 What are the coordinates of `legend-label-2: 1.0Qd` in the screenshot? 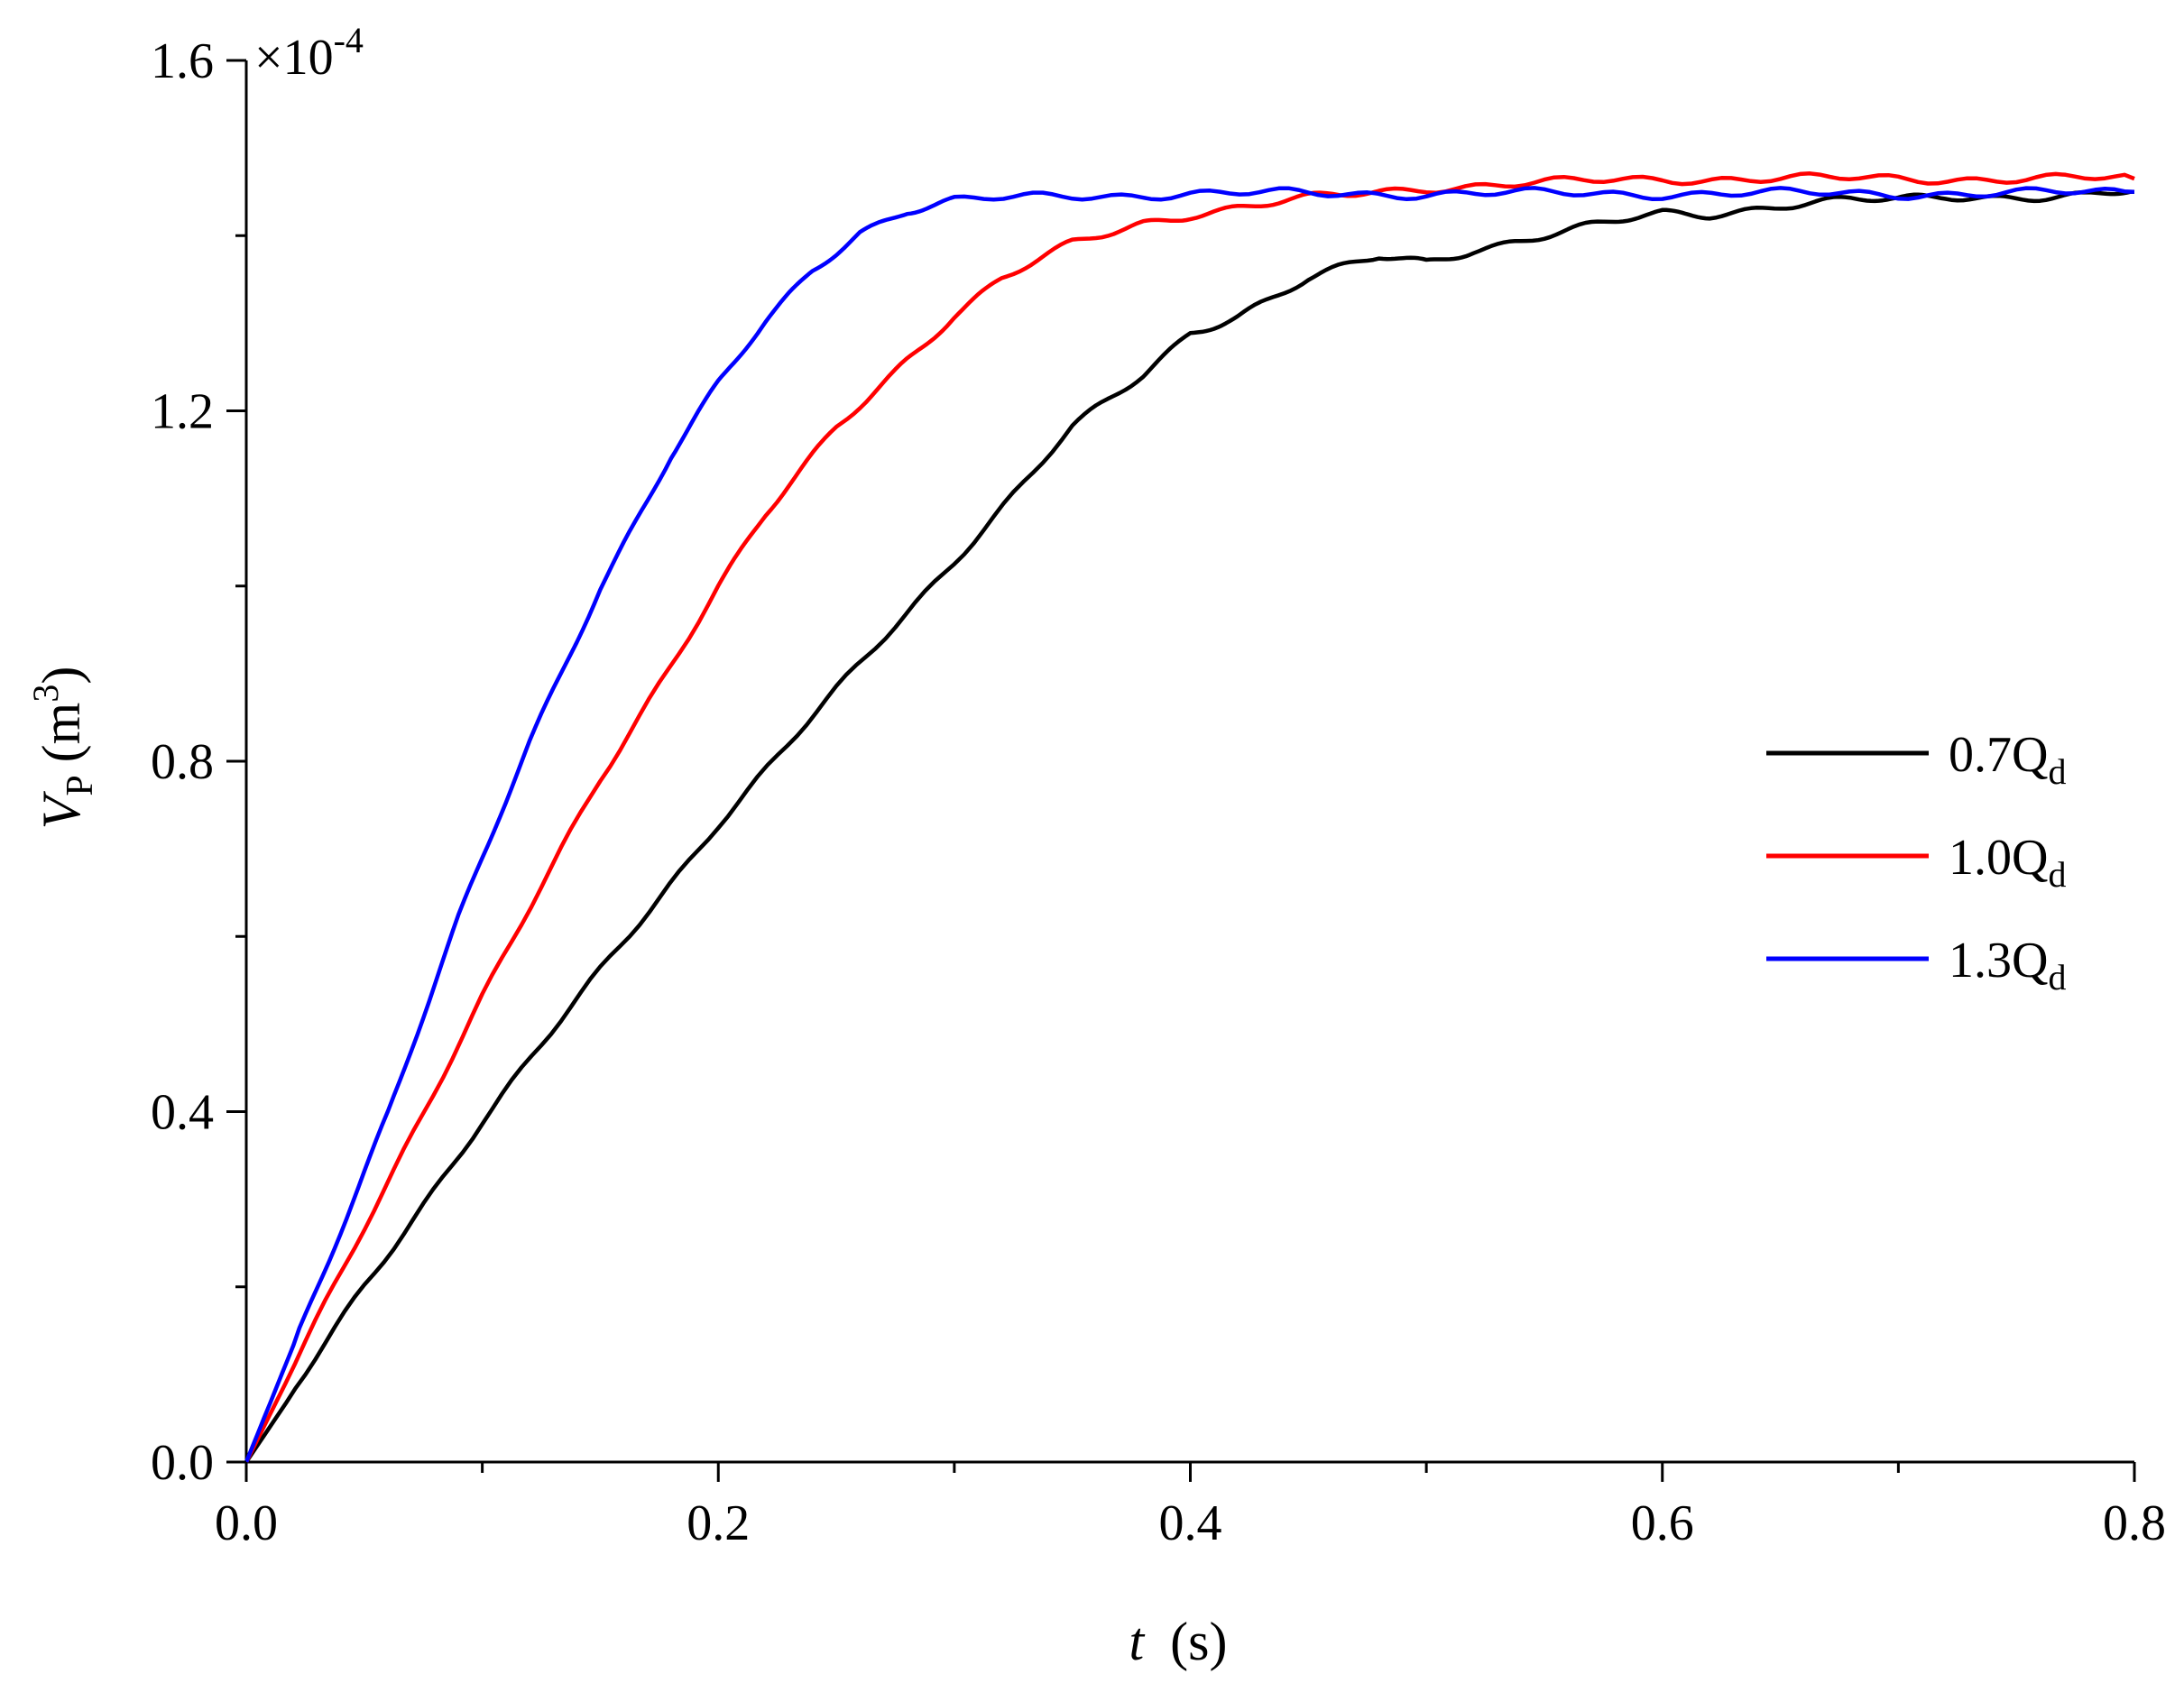 It's located at (2007, 862).